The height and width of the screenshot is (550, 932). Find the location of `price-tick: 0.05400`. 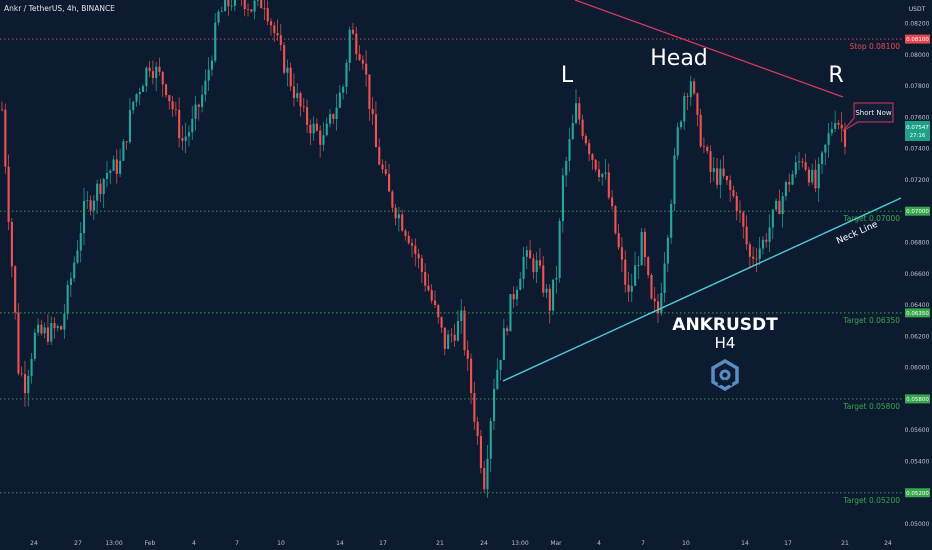

price-tick: 0.05400 is located at coordinates (917, 461).